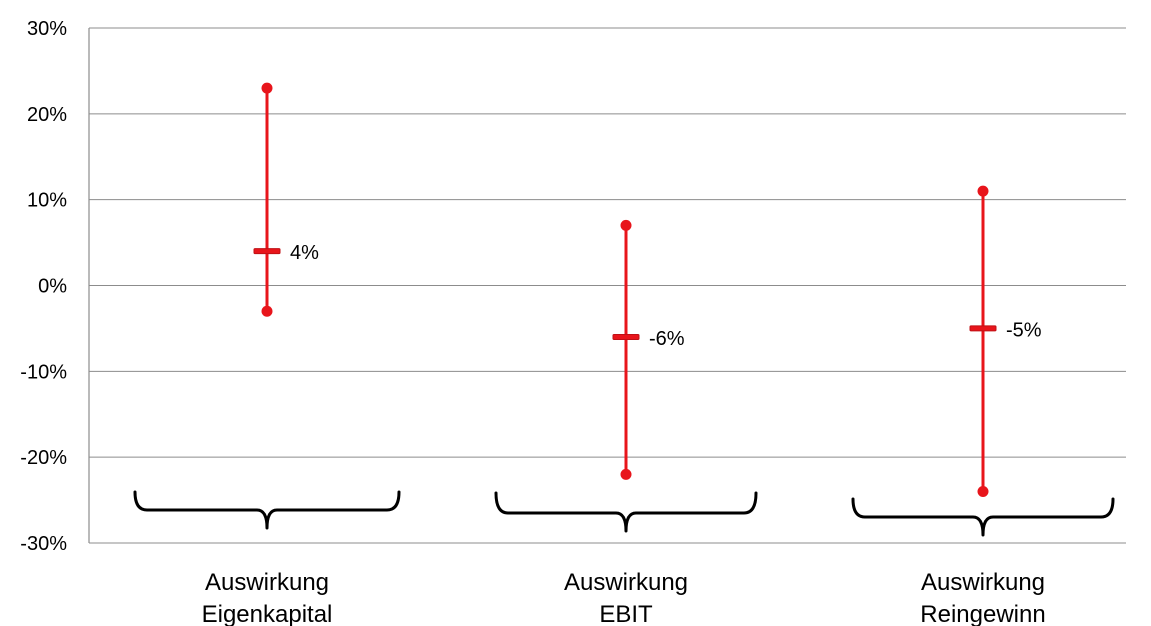 Image resolution: width=1151 pixels, height=626 pixels. I want to click on category-label-line: Eigenkapital, so click(267, 613).